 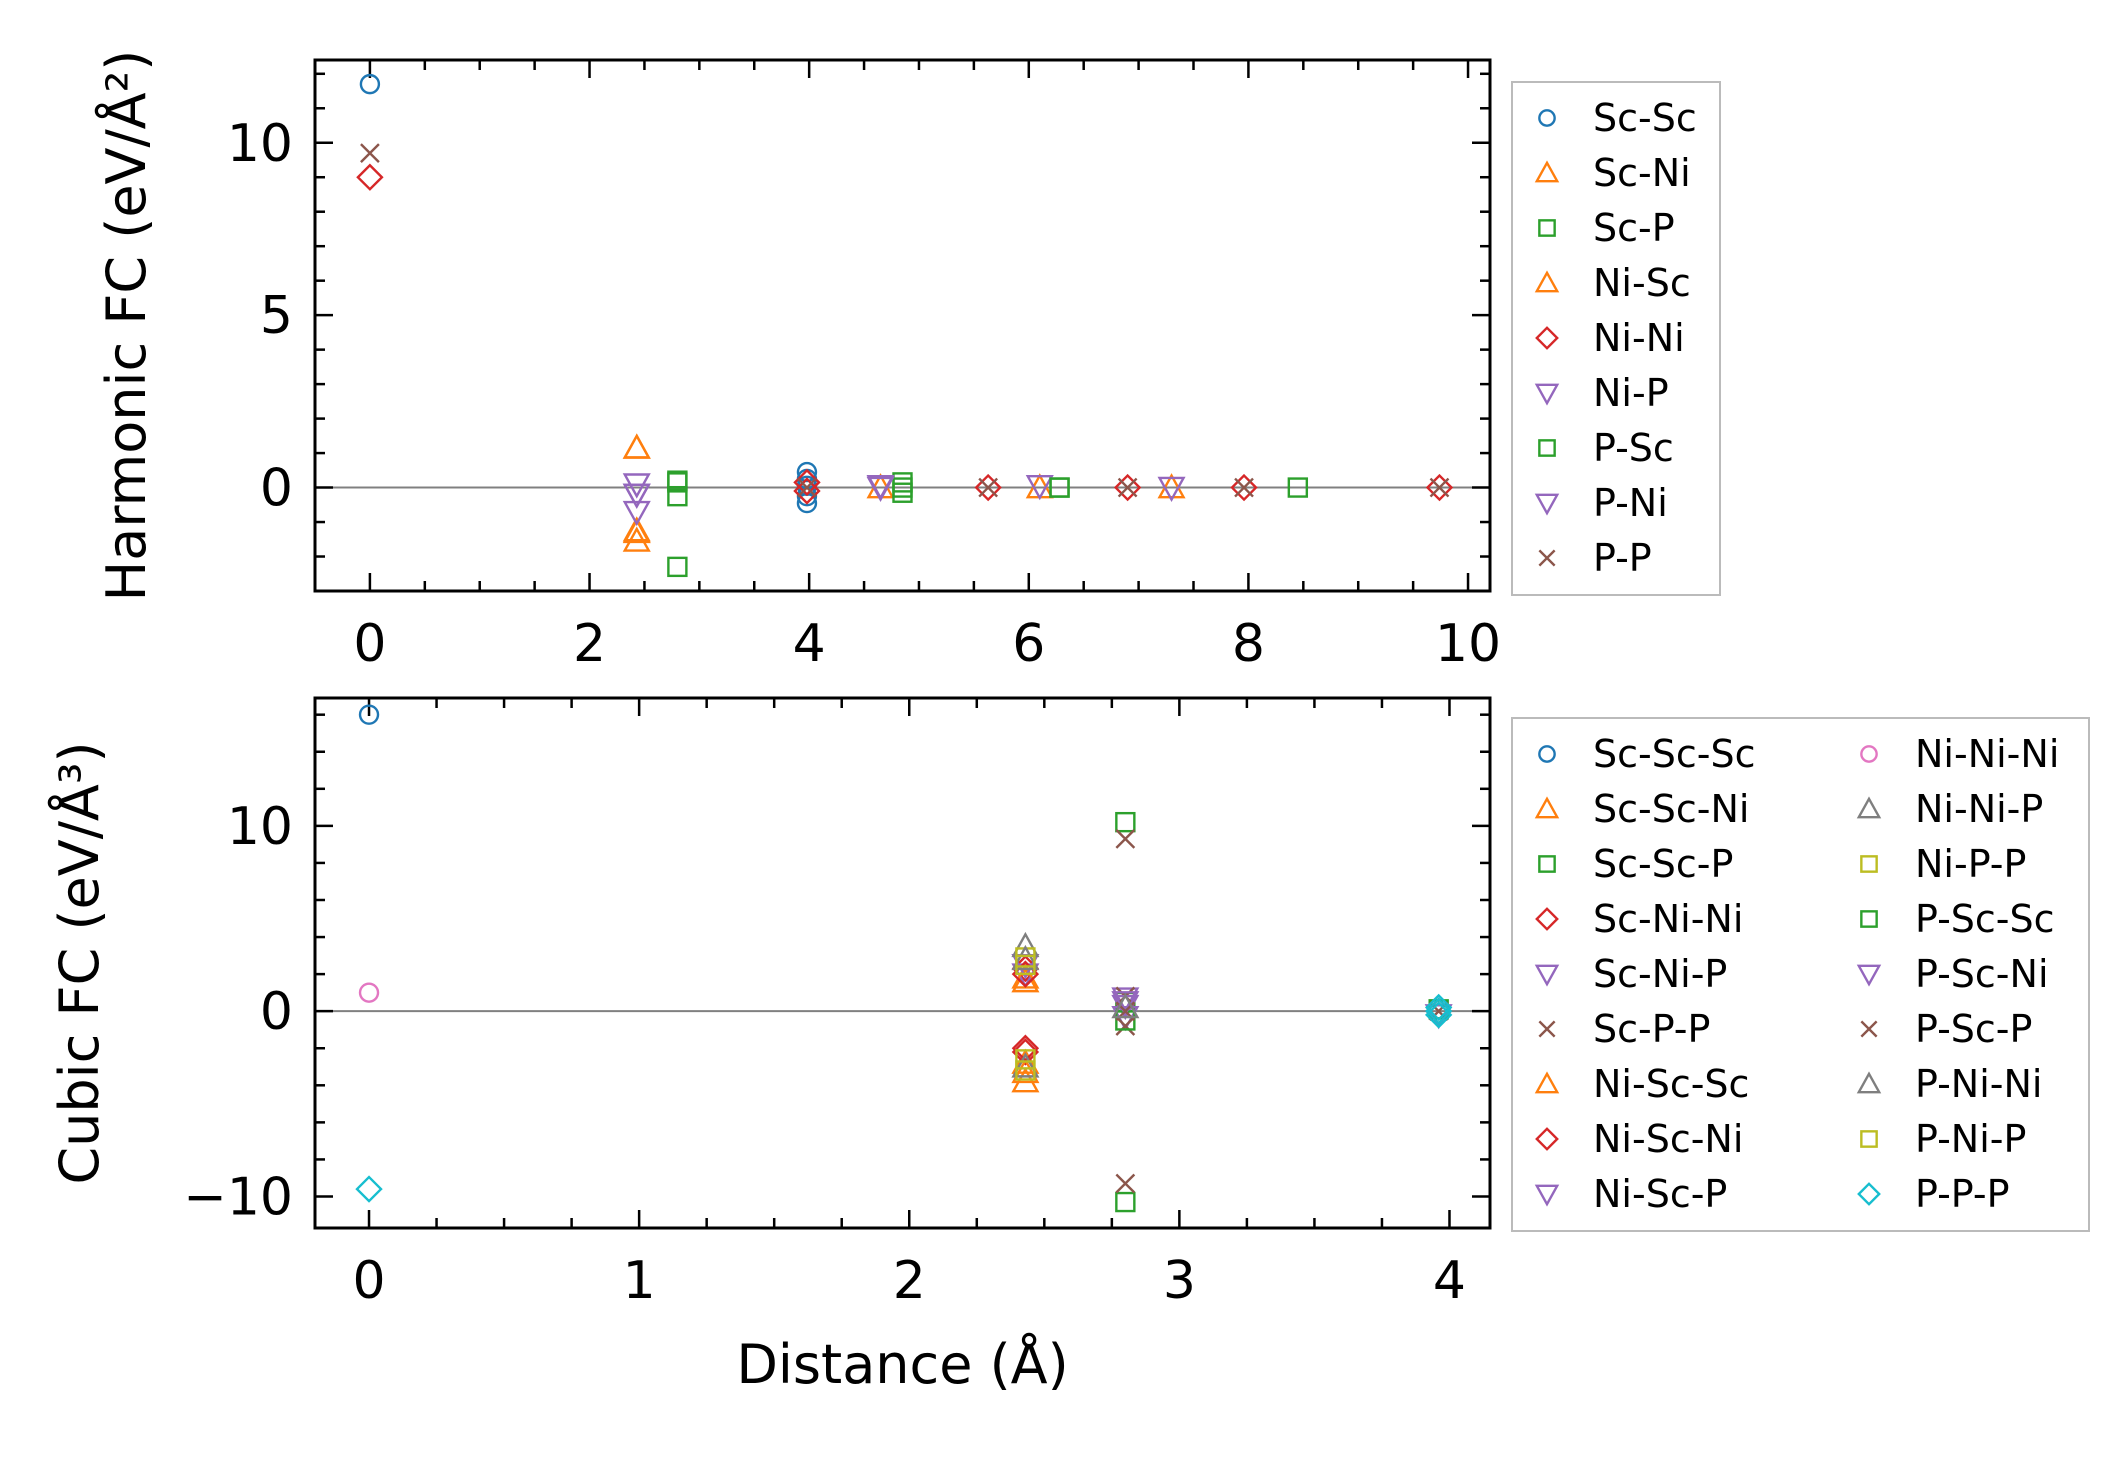 What do you see at coordinates (1622, 558) in the screenshot?
I see `legend-label: P-P` at bounding box center [1622, 558].